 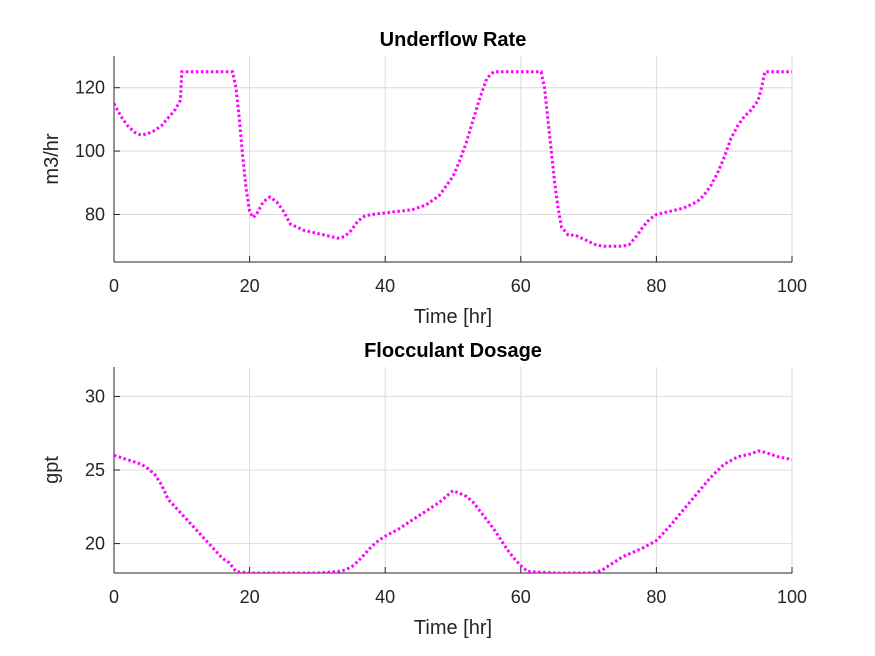 What do you see at coordinates (656, 286) in the screenshot?
I see `chart0-x-tick-label-4: 80` at bounding box center [656, 286].